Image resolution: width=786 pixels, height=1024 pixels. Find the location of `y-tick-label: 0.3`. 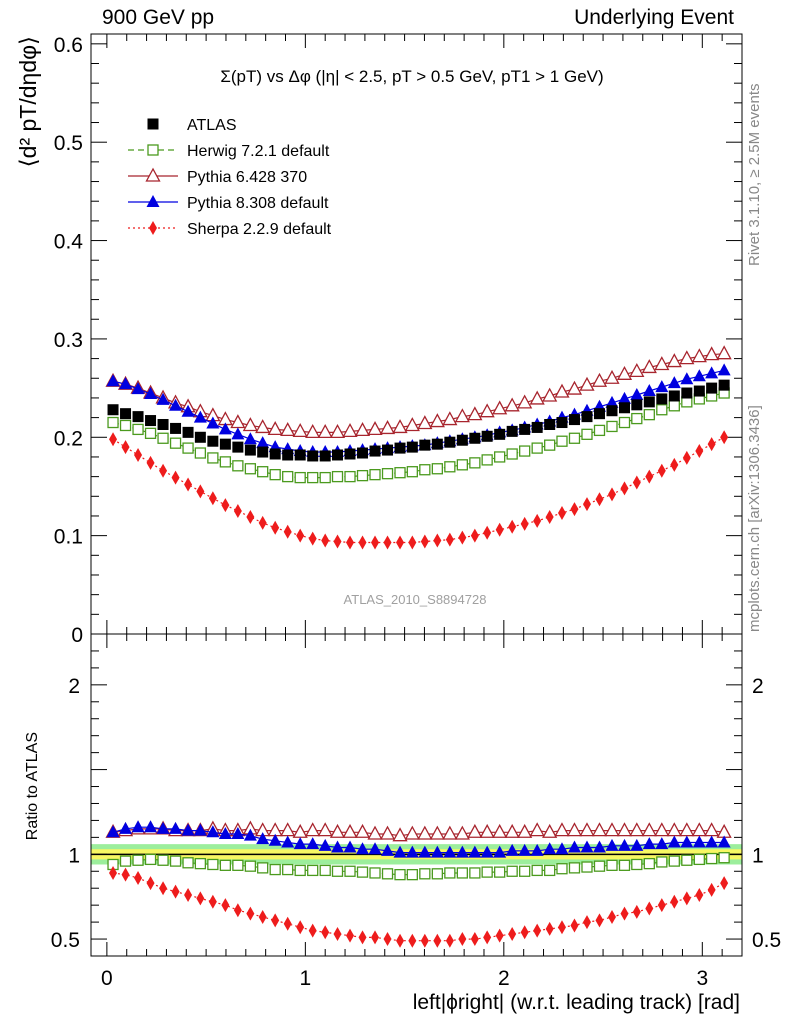

y-tick-label: 0.3 is located at coordinates (68, 340).